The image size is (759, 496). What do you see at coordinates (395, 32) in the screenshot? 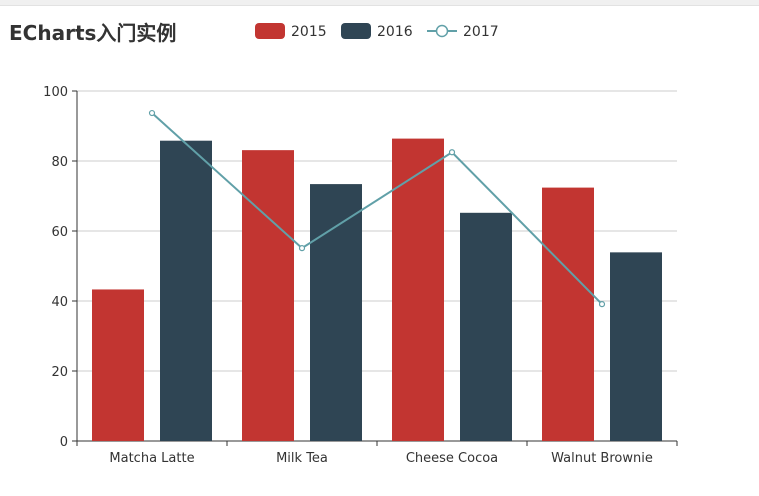
I see `legend-label: 2016` at bounding box center [395, 32].